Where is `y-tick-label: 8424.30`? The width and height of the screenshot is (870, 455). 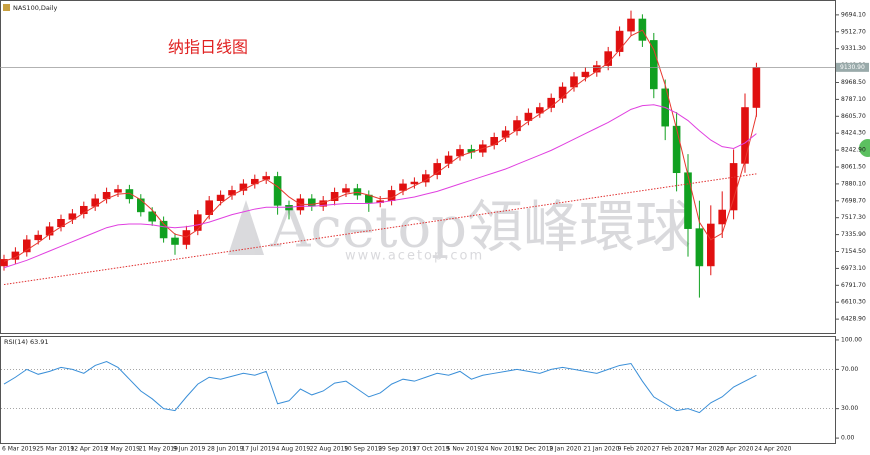 y-tick-label: 8424.30 is located at coordinates (853, 133).